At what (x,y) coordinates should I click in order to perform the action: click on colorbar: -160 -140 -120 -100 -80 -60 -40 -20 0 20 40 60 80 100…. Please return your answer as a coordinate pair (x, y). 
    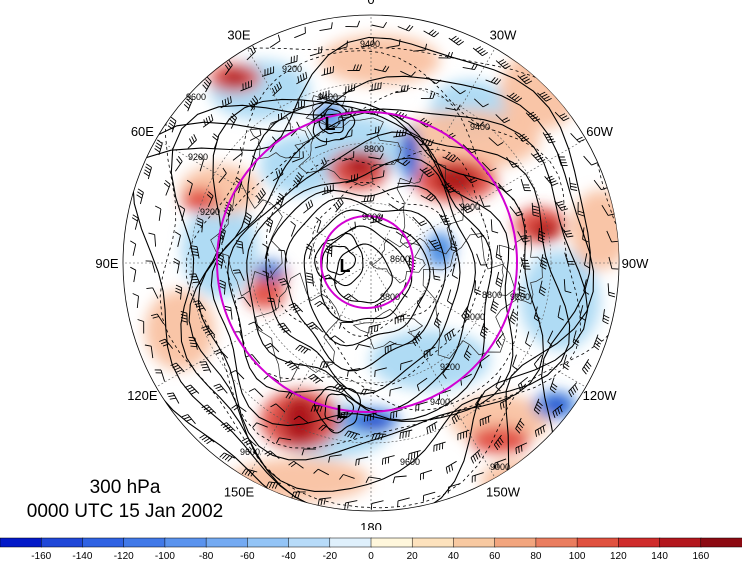
    Looking at the image, I should click on (371, 549).